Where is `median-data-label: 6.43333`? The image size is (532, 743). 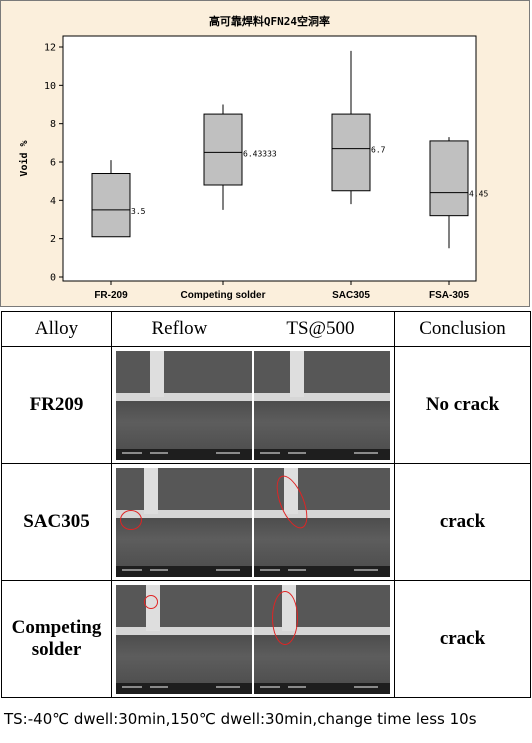 median-data-label: 6.43333 is located at coordinates (260, 153).